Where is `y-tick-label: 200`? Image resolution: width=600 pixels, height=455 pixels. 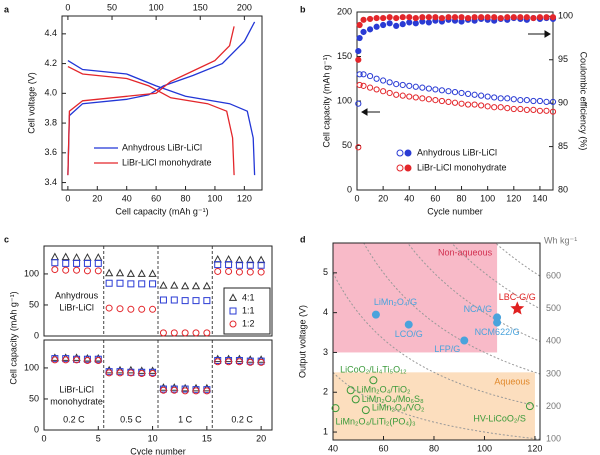
y-tick-label: 200 is located at coordinates (344, 11).